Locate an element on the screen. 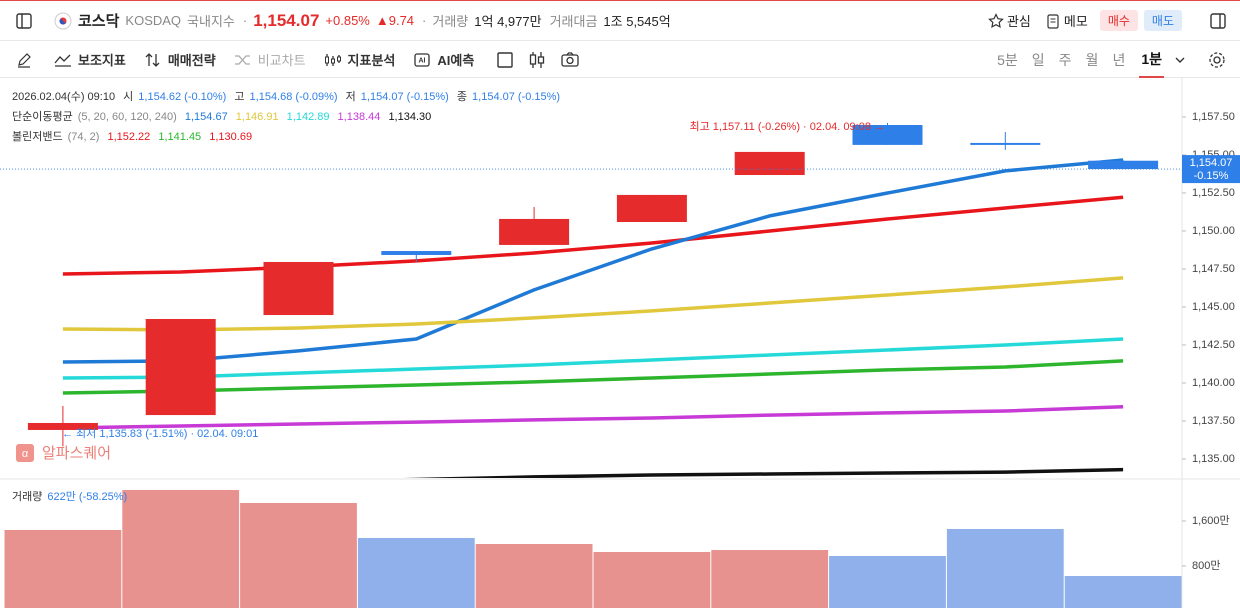  volume-legend: 거래량 622만 (-58.25%) is located at coordinates (72, 496).